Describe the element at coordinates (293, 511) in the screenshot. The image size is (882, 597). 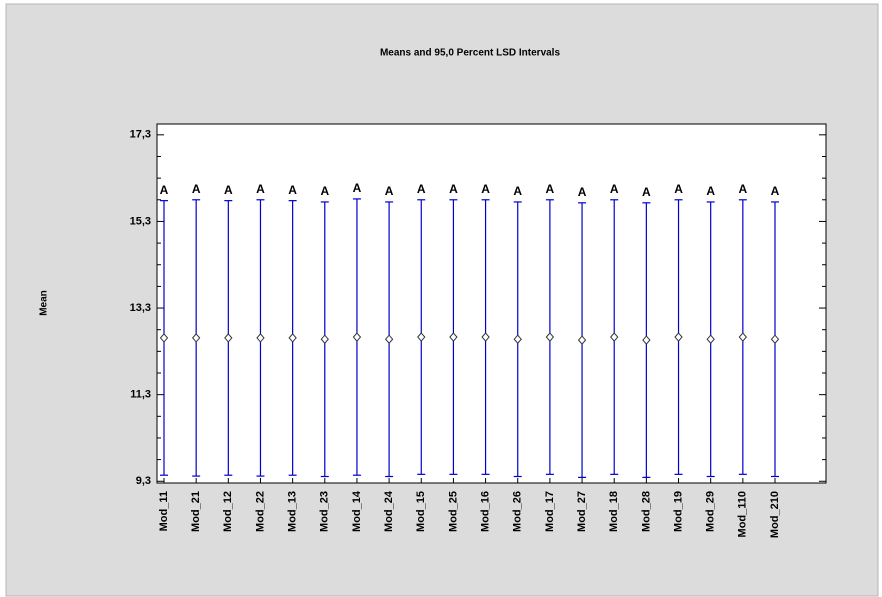
I see `x-tick-label: Mod_13` at that location.